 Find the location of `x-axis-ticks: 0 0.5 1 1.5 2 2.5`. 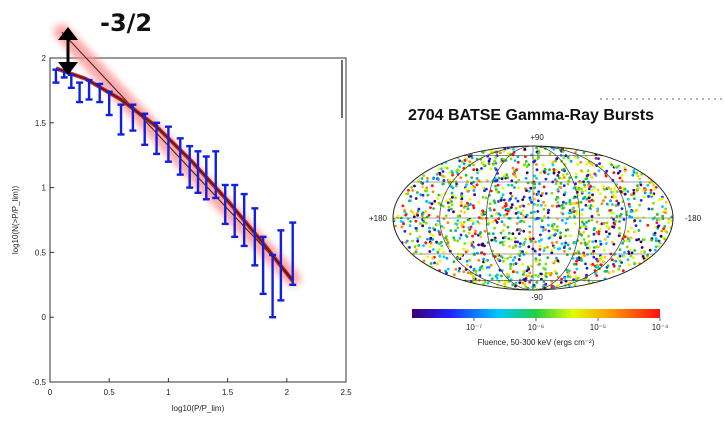

x-axis-ticks: 0 0.5 1 1.5 2 2.5 is located at coordinates (200, 387).